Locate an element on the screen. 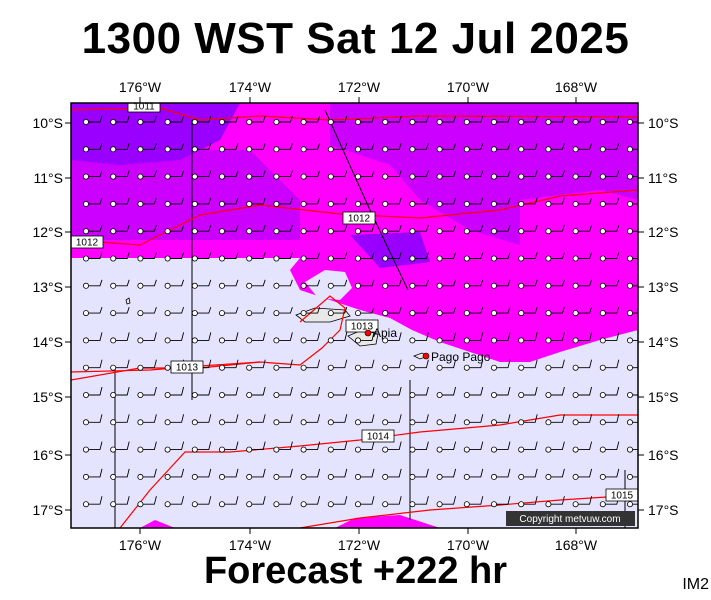 Image resolution: width=711 pixels, height=600 pixels. lat-label: 17°S is located at coordinates (47, 510).